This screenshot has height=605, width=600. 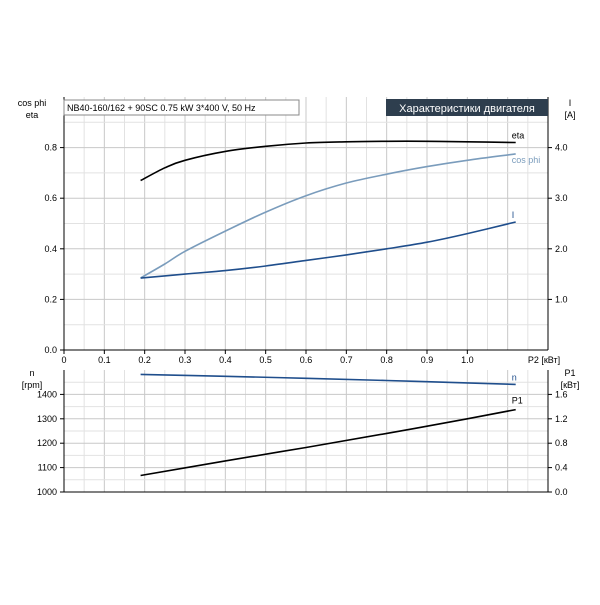 What do you see at coordinates (63, 360) in the screenshot?
I see `tick-label-x-top: 0` at bounding box center [63, 360].